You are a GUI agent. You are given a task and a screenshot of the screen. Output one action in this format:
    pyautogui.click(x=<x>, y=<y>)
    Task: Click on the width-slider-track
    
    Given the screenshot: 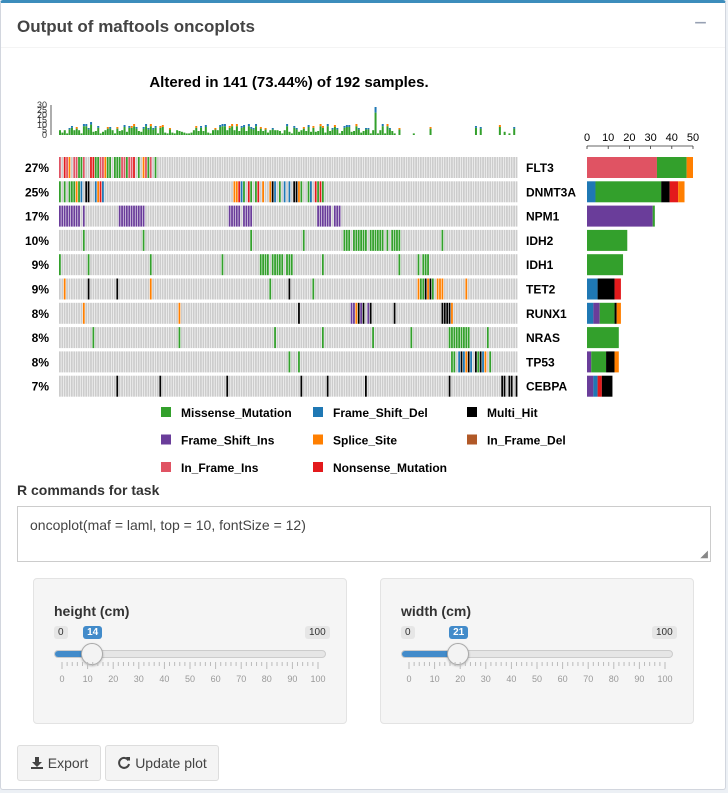 What is the action you would take?
    pyautogui.click(x=537, y=654)
    